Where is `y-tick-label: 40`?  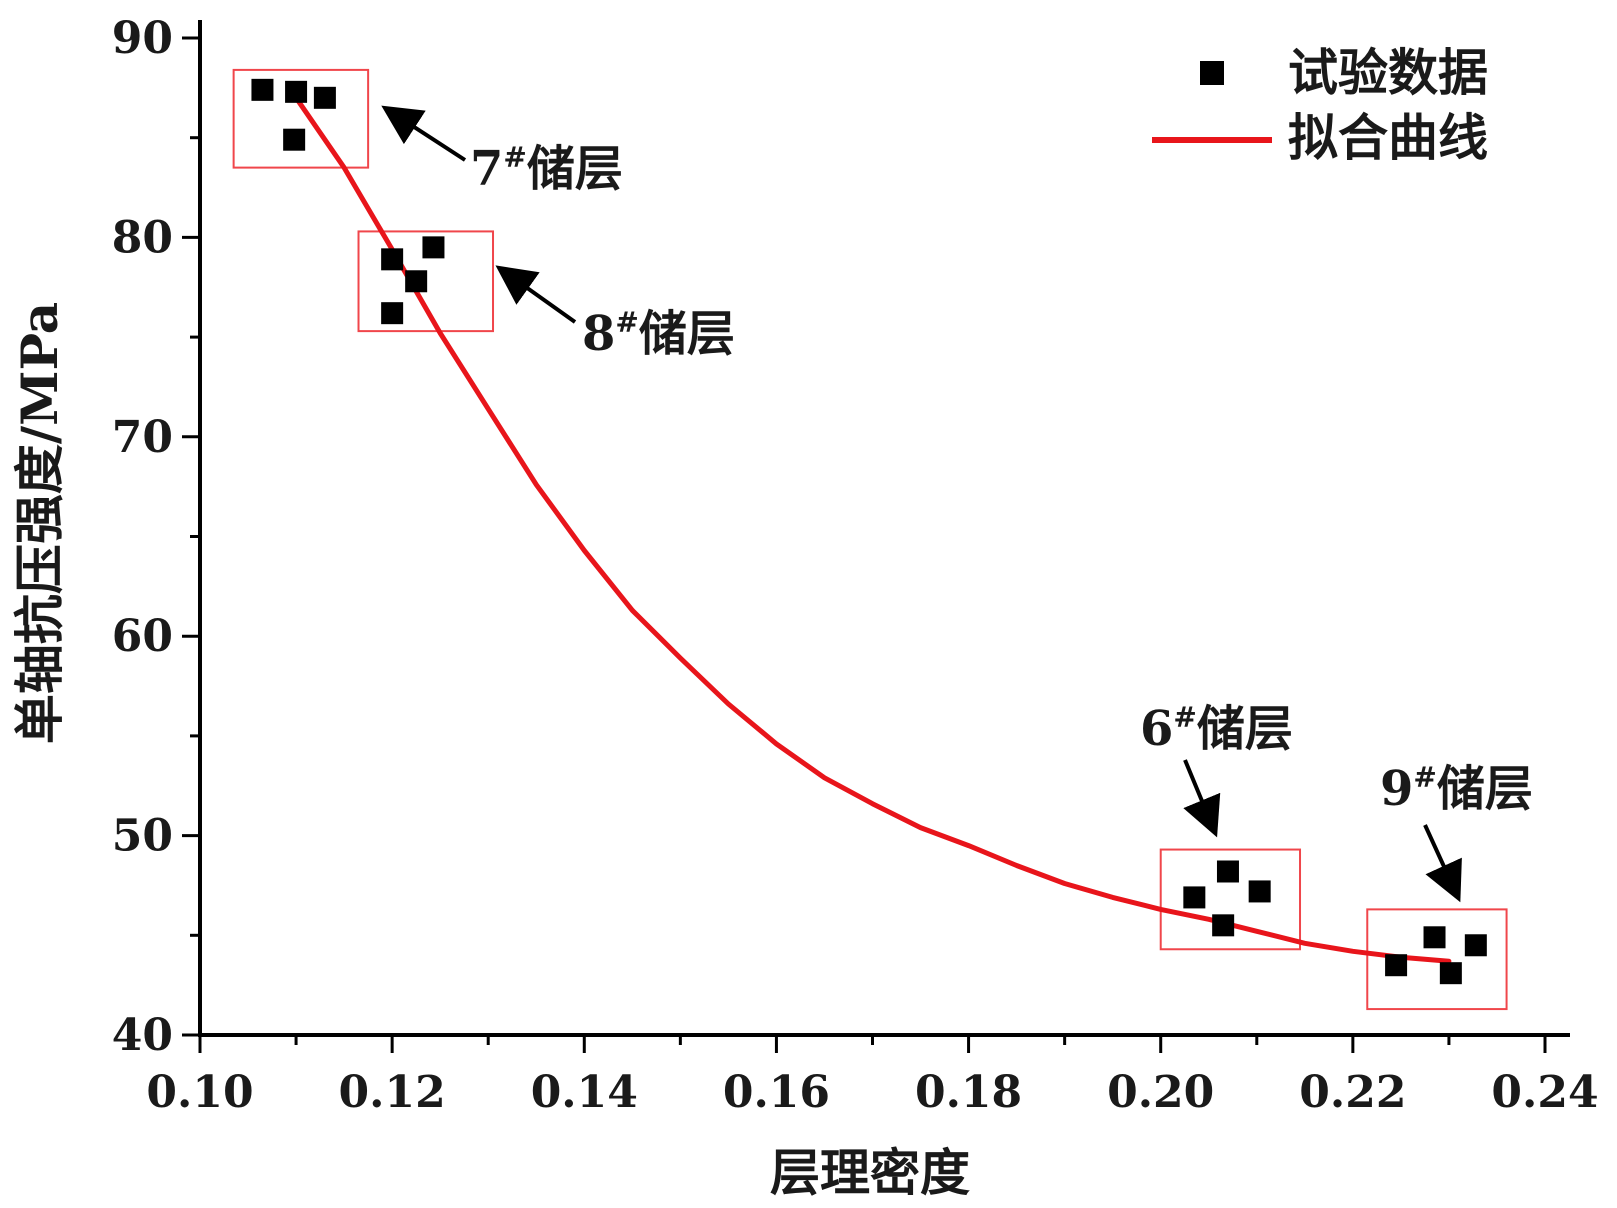 y-tick-label: 40 is located at coordinates (142, 1035).